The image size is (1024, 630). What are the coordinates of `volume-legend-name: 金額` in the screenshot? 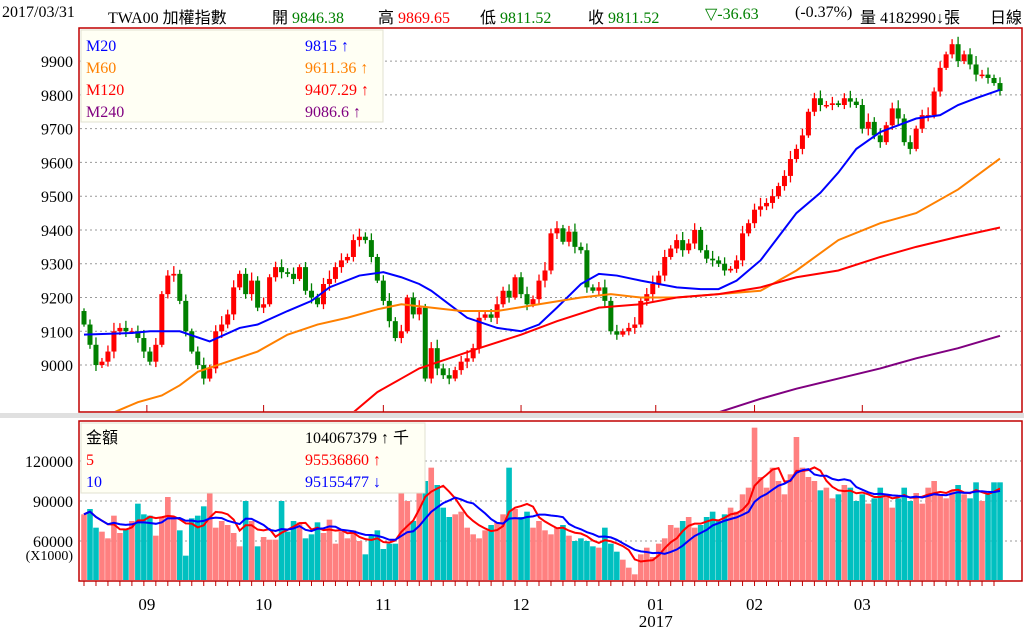 It's located at (102, 438).